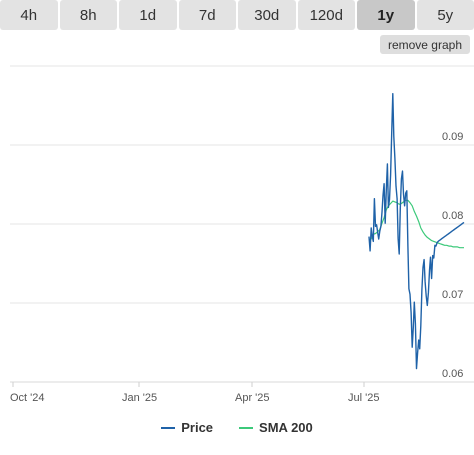 This screenshot has width=474, height=455. I want to click on price-line, so click(416, 231).